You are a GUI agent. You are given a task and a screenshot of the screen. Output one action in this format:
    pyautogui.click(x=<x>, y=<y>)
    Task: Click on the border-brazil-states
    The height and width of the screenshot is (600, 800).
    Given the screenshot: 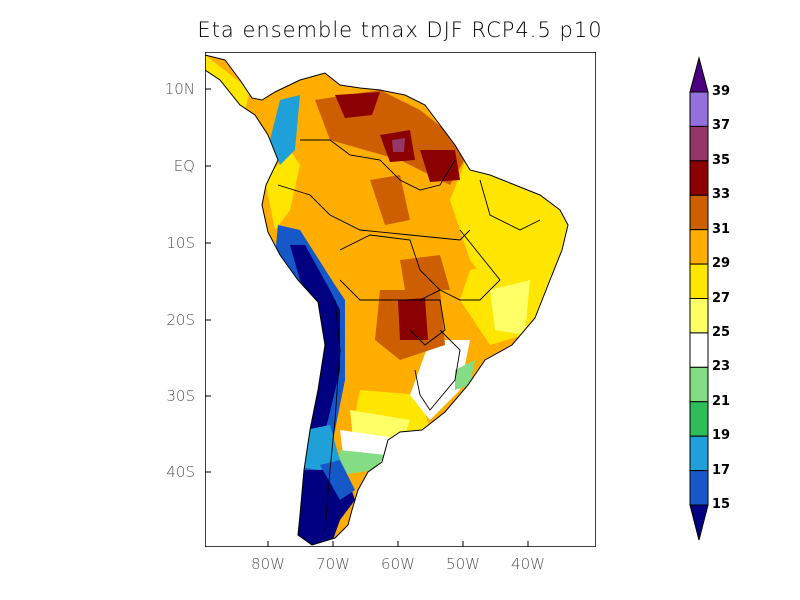 What is the action you would take?
    pyautogui.click(x=470, y=265)
    